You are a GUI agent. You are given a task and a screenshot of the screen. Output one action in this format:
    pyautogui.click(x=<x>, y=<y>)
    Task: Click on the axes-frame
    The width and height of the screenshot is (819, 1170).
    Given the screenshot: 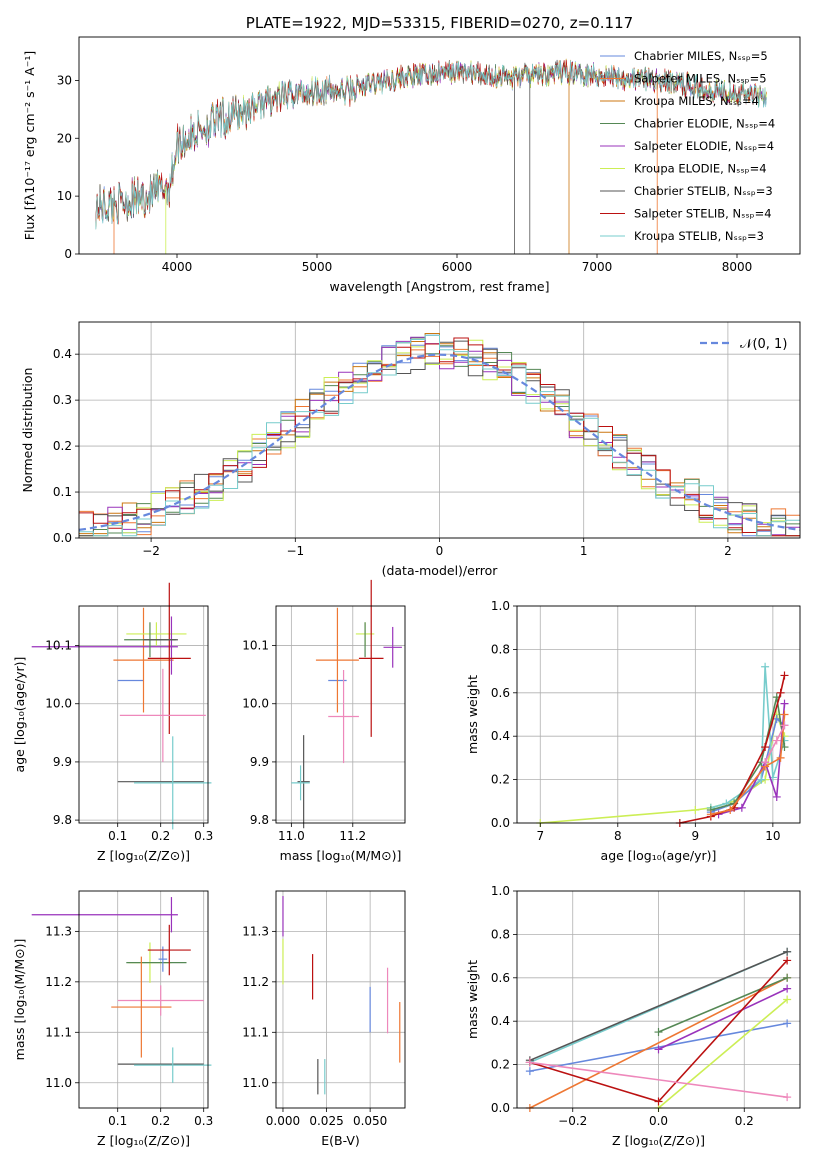 What is the action you would take?
    pyautogui.click(x=340, y=999)
    